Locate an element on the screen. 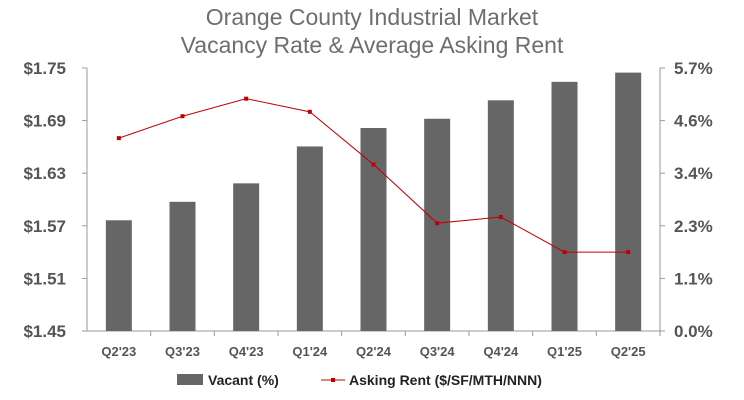  x-tick-label: Q1'24 is located at coordinates (310, 351).